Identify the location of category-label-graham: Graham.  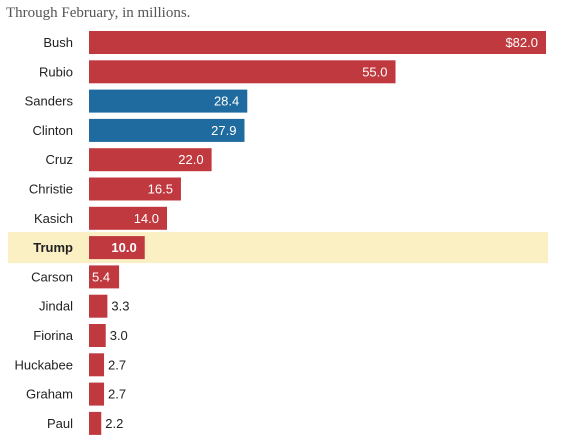
(49, 394).